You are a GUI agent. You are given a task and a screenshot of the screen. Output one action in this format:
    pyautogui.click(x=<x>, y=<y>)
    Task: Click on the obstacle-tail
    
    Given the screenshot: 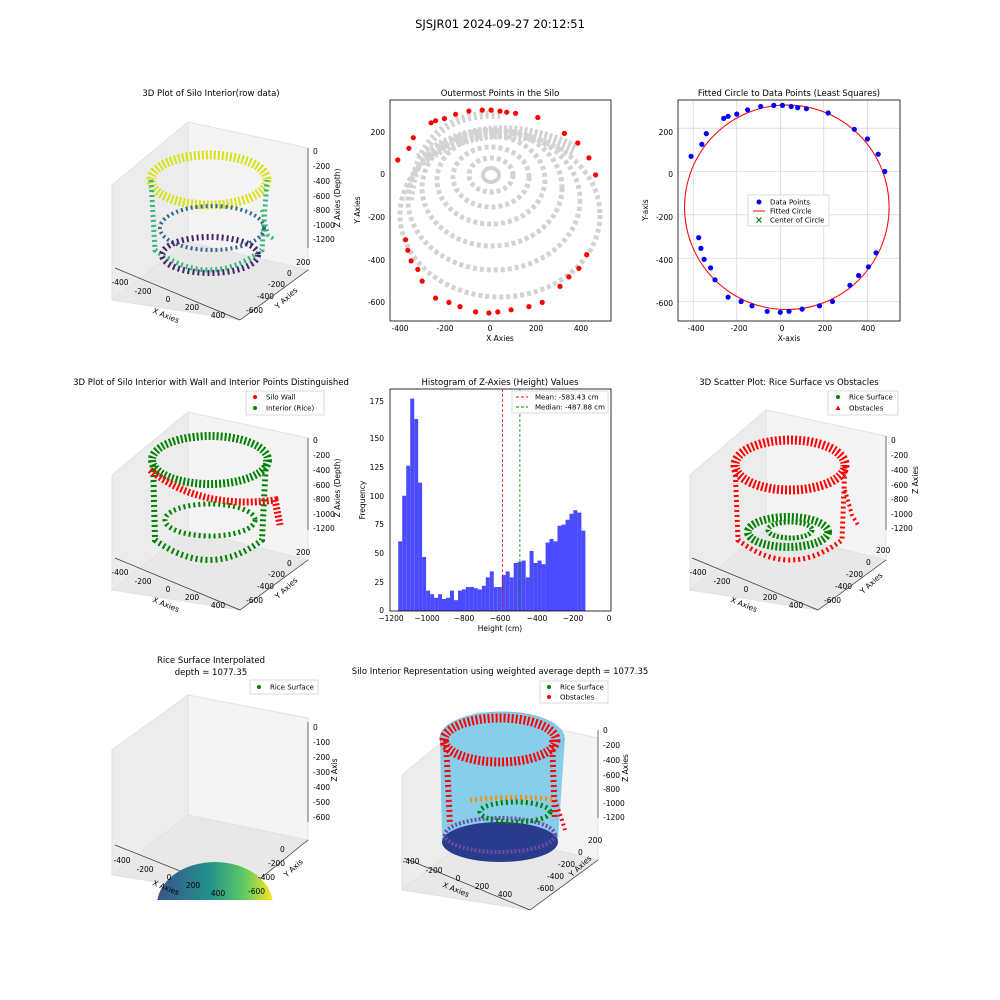 What is the action you would take?
    pyautogui.click(x=560, y=815)
    